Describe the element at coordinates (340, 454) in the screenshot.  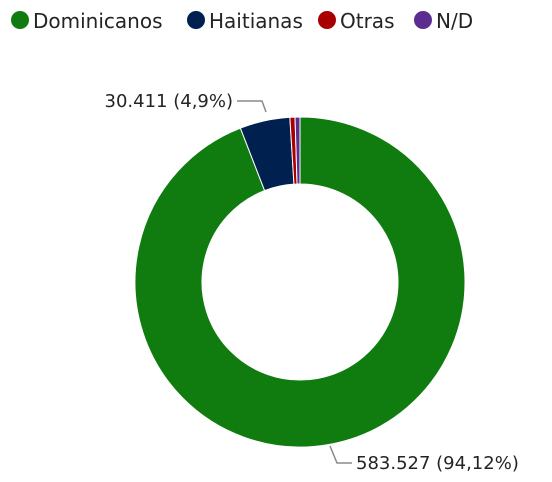
I see `leader-line-dominicanos` at that location.